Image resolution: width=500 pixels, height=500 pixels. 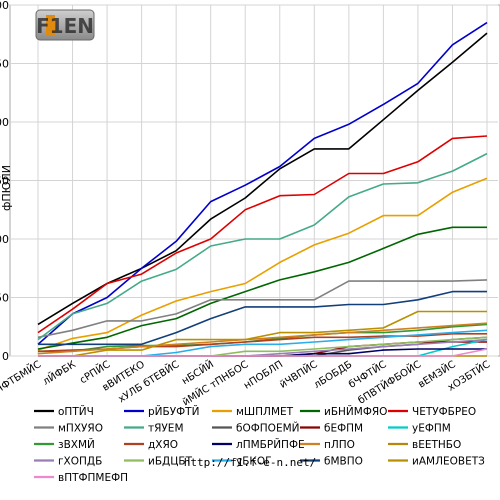 I want to click on legend-entry: мПХУЯО, so click(x=80, y=429).